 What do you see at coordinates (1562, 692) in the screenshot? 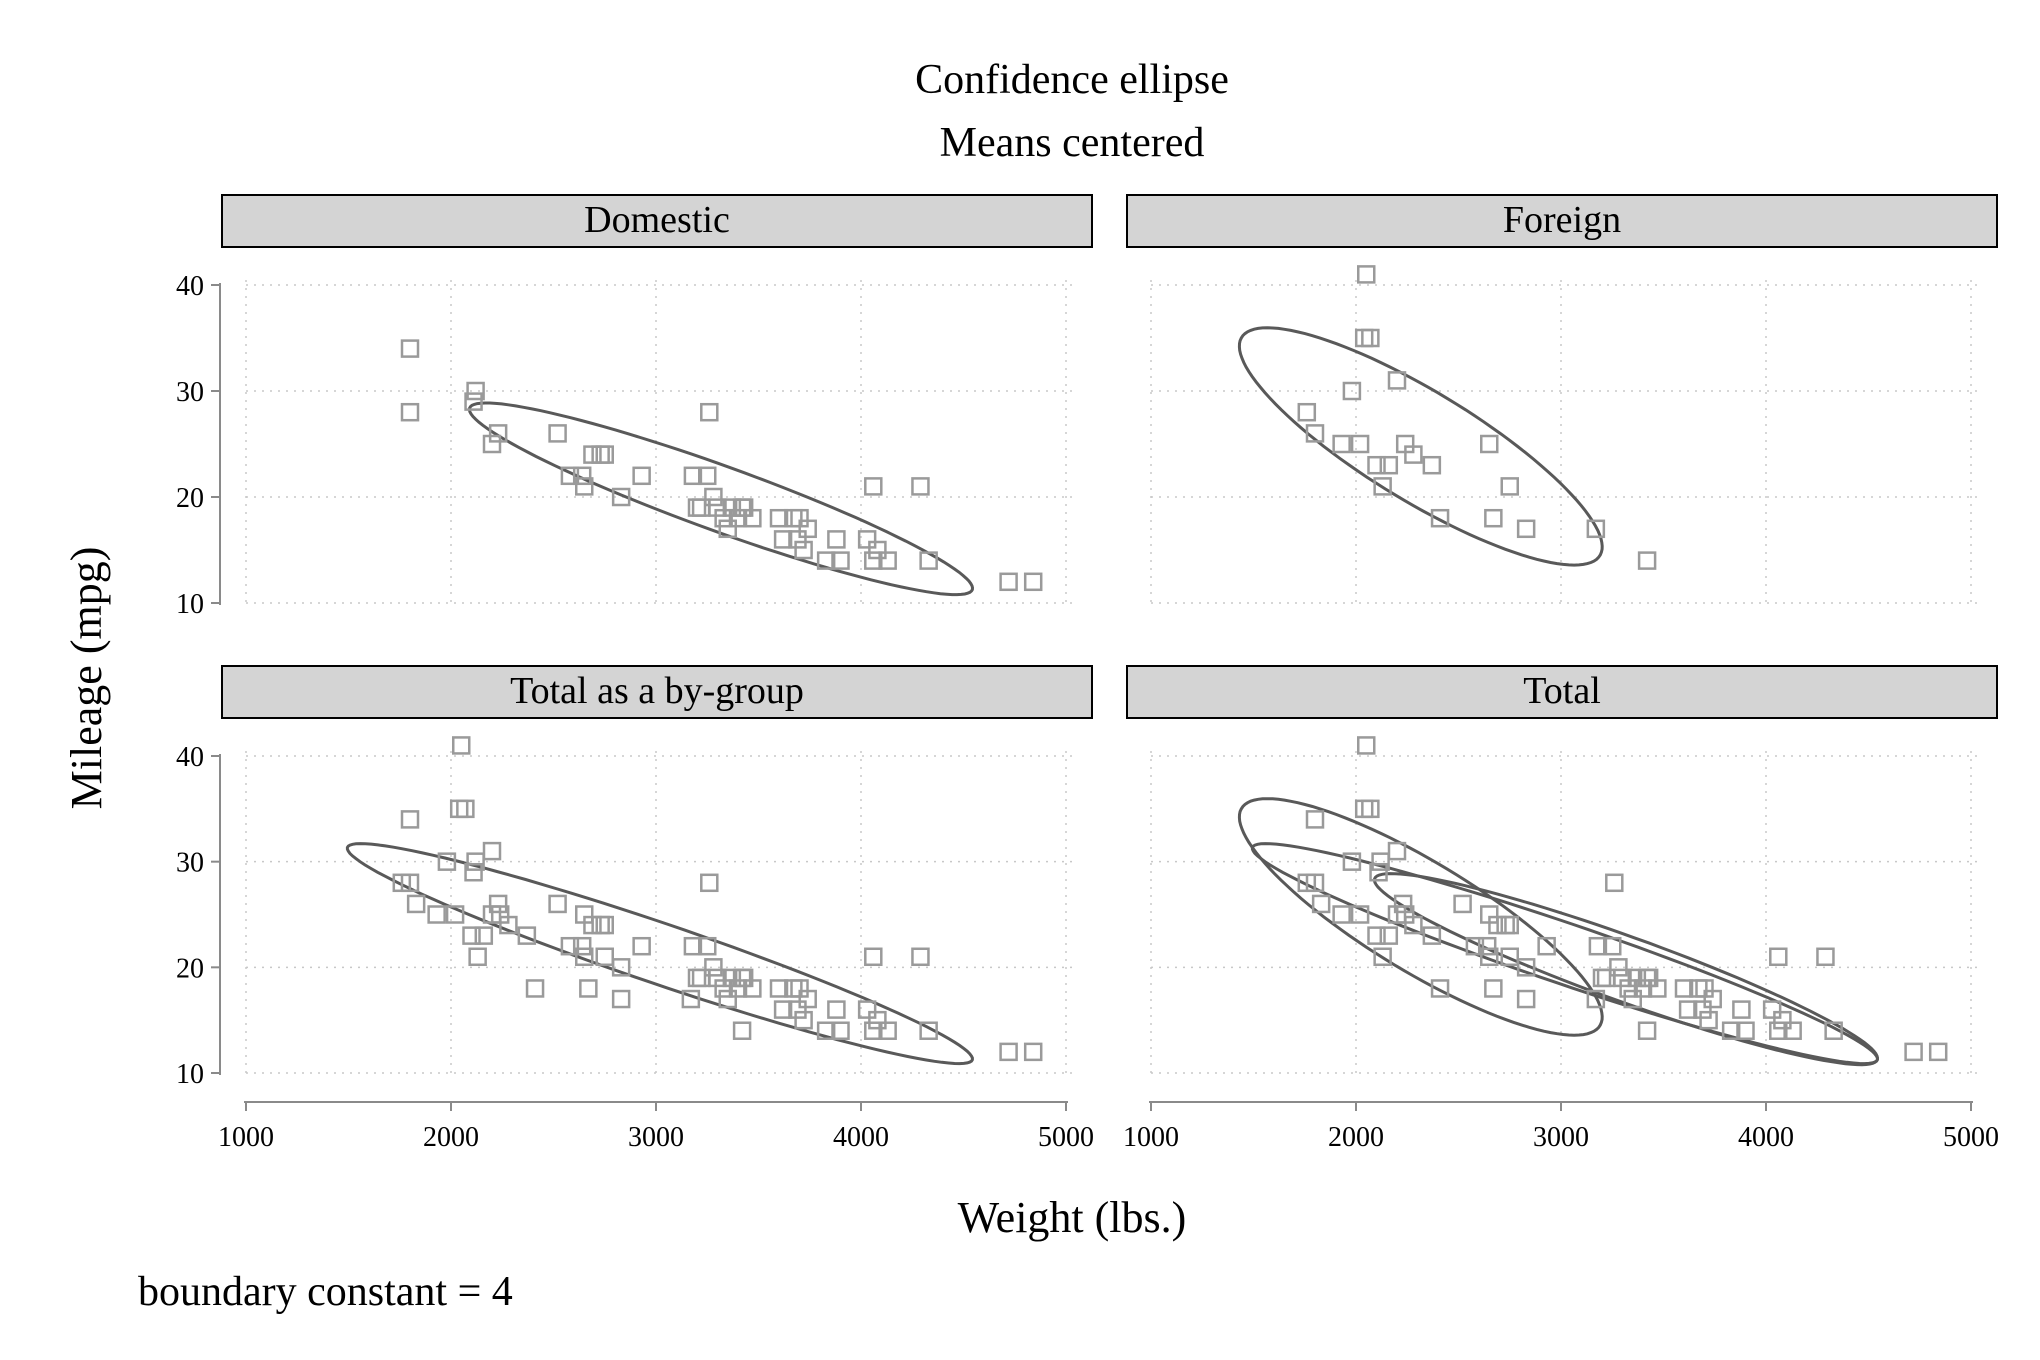
I see `panel-strip` at bounding box center [1562, 692].